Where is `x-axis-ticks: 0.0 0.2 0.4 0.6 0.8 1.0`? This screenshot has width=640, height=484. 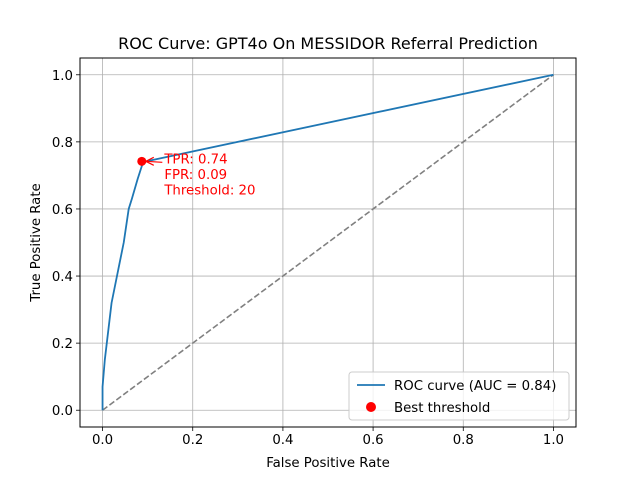 x-axis-ticks: 0.0 0.2 0.4 0.6 0.8 1.0 is located at coordinates (328, 437).